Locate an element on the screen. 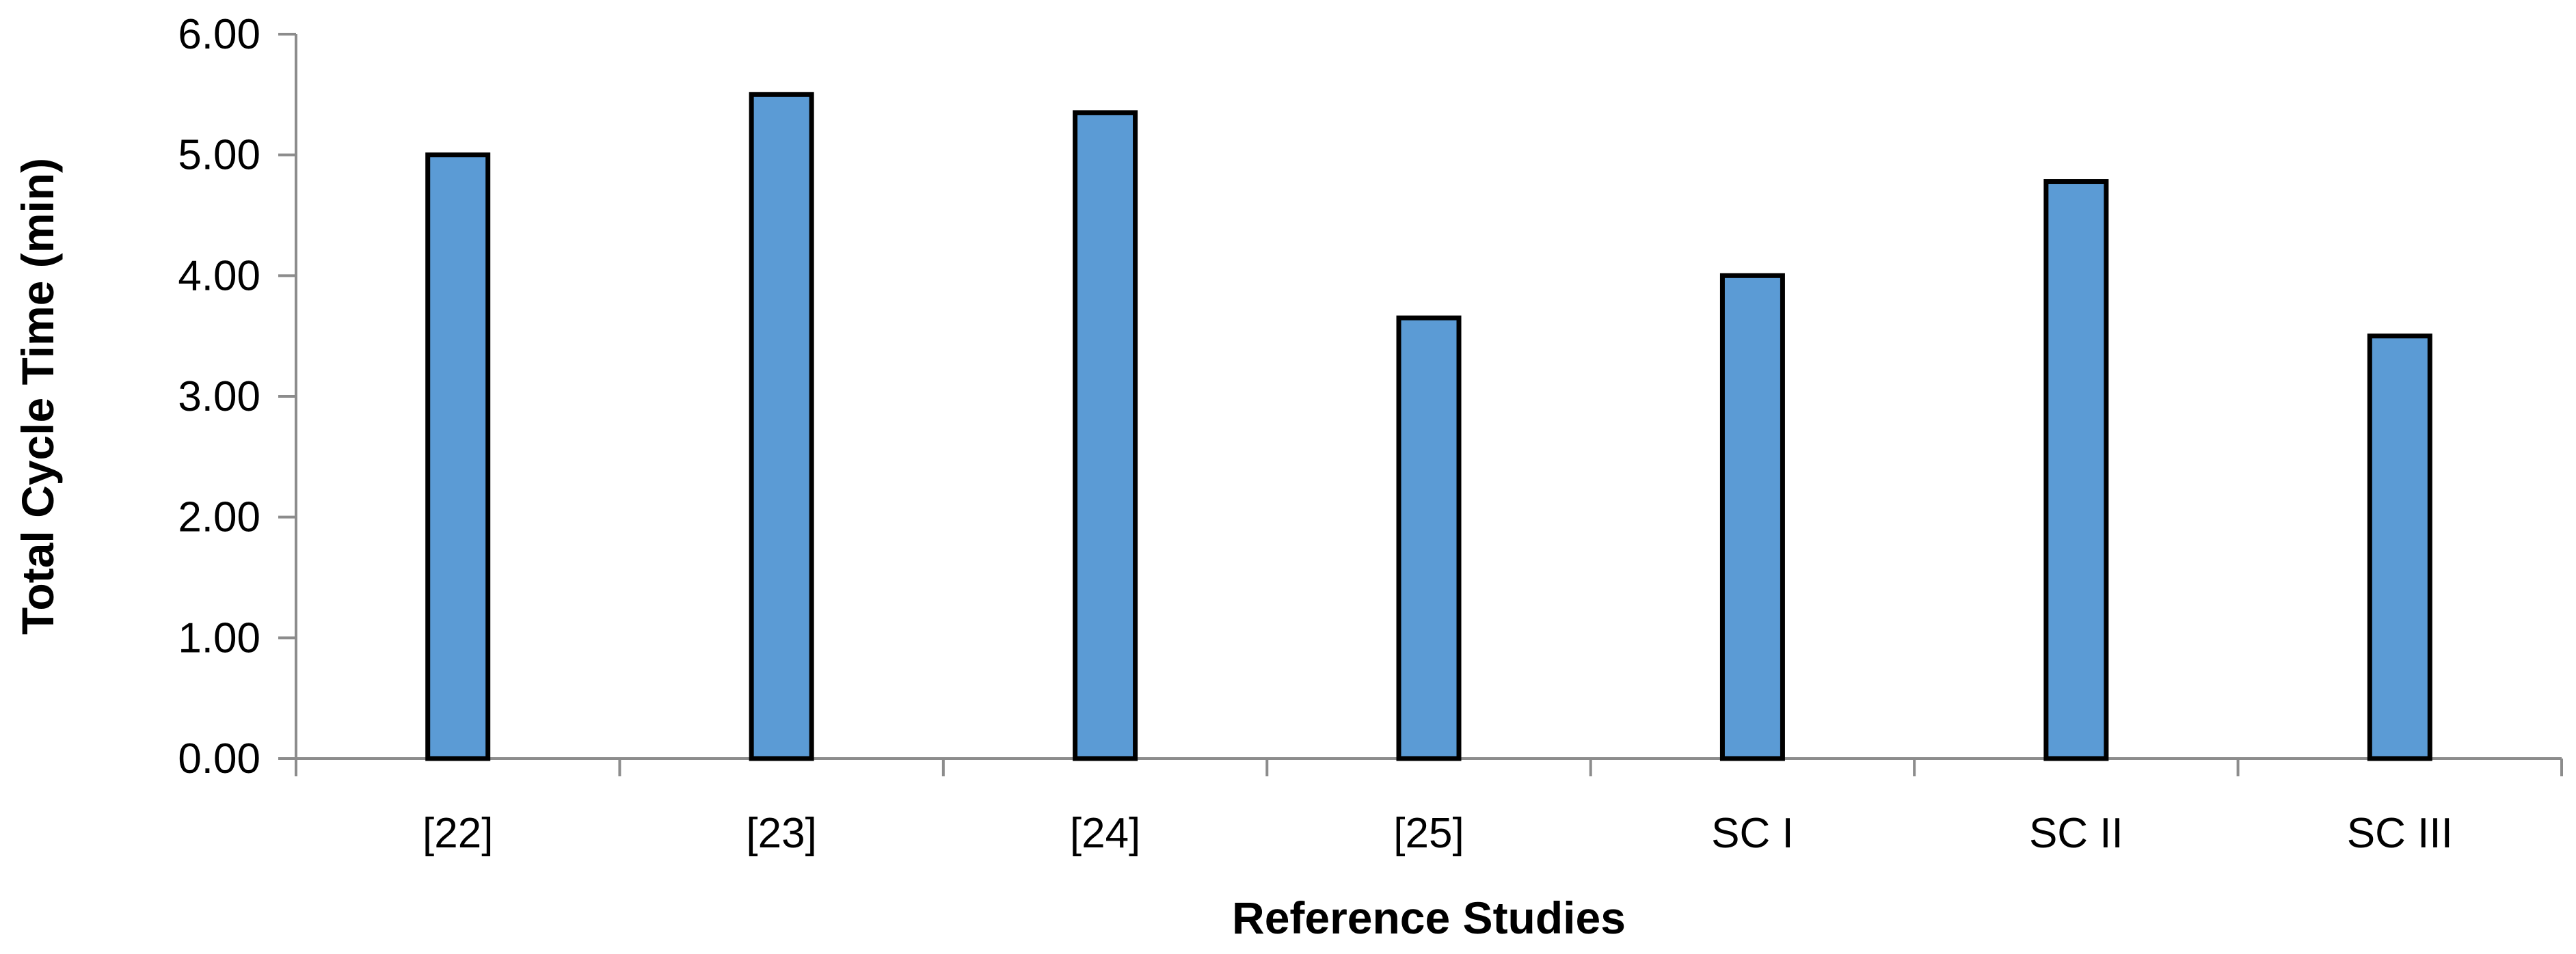 This screenshot has width=2576, height=954. y-tick-label: 0.00 is located at coordinates (219, 758).